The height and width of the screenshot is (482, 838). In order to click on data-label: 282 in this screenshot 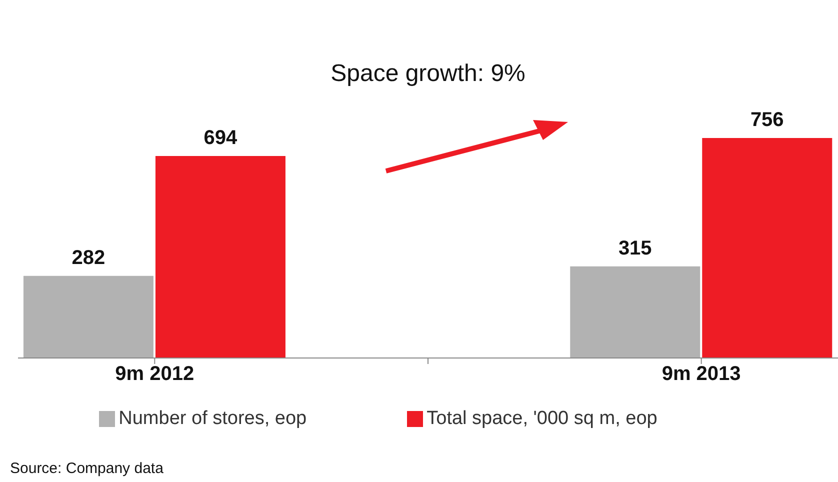, I will do `click(89, 257)`.